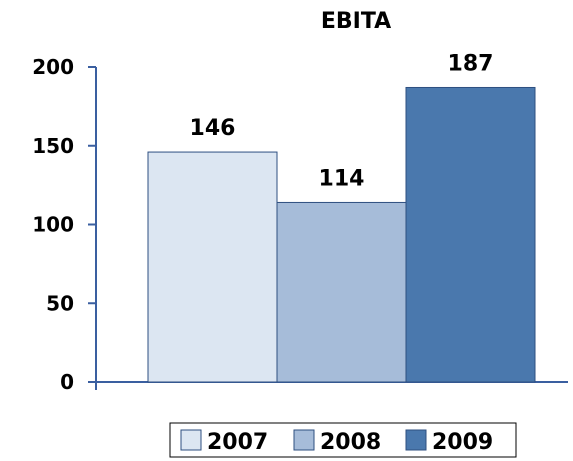 This screenshot has width=573, height=461. I want to click on legend-label-2009: 2009, so click(462, 442).